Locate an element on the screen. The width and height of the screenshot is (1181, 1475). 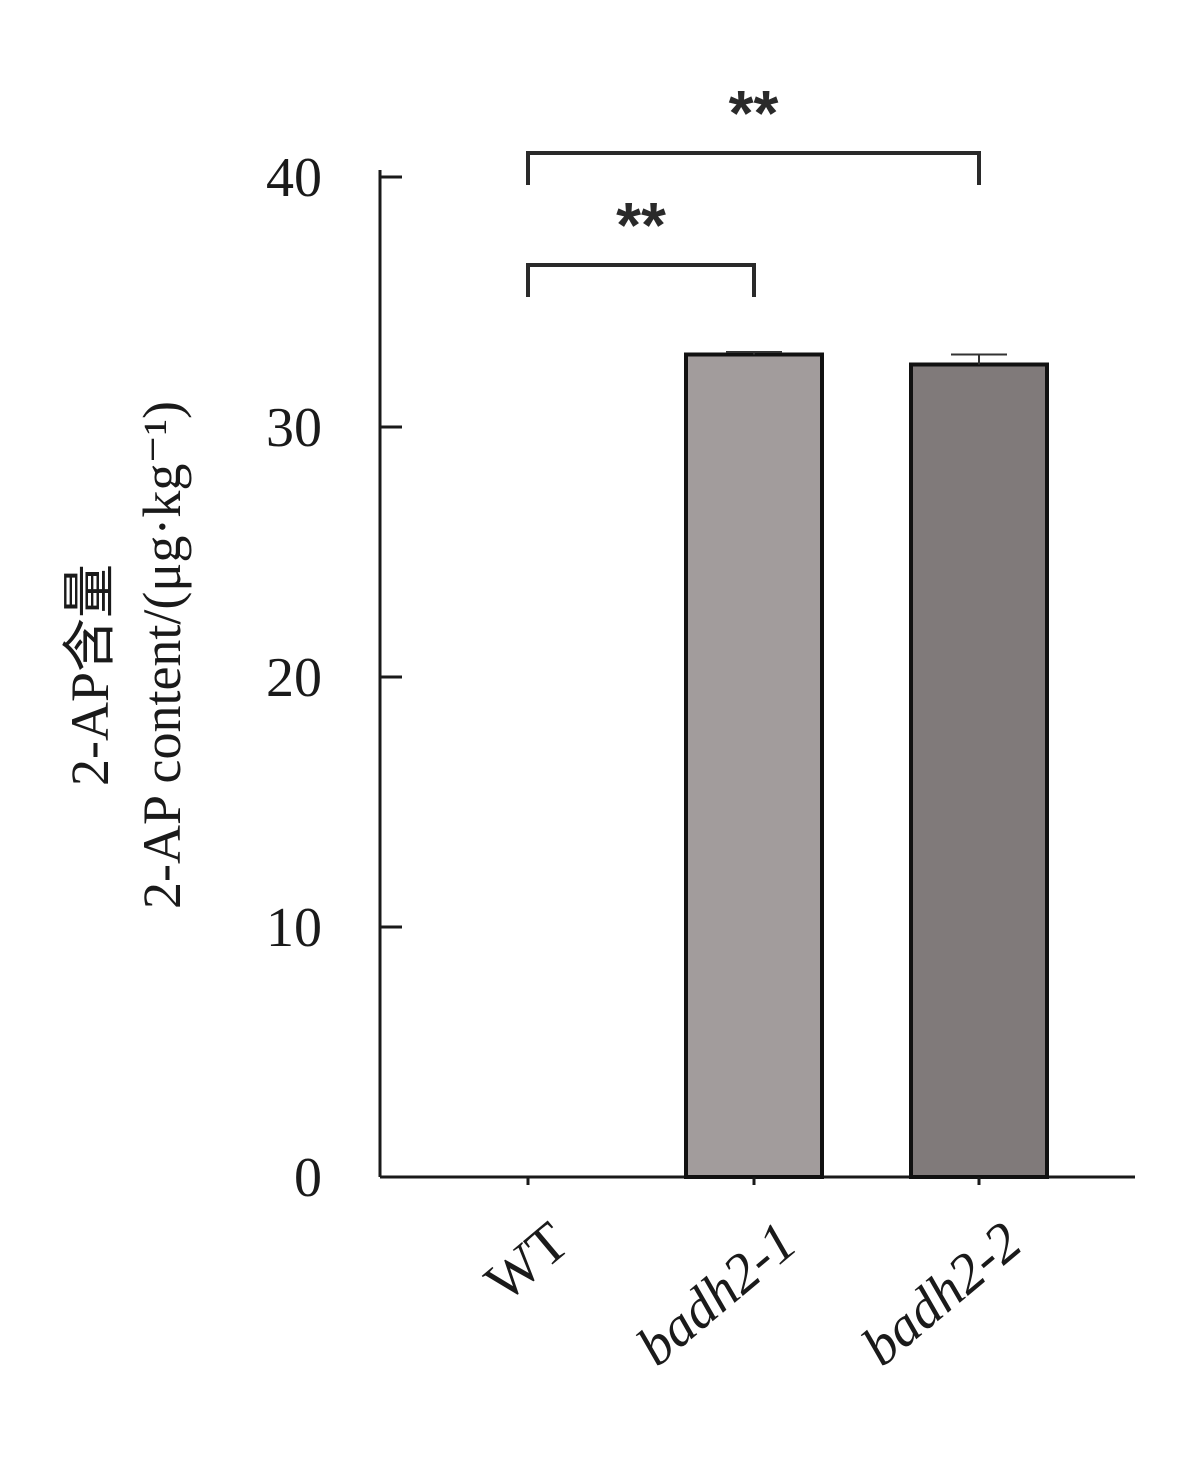
significance-brackets: ** ** is located at coordinates (753, 187).